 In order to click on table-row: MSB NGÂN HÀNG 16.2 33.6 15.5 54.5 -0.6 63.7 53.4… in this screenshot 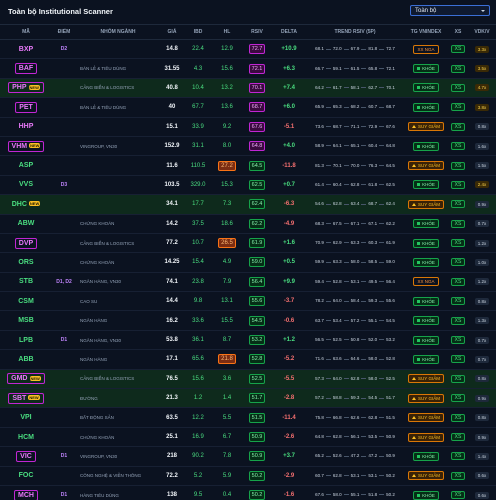, I will do `click(248, 320)`.